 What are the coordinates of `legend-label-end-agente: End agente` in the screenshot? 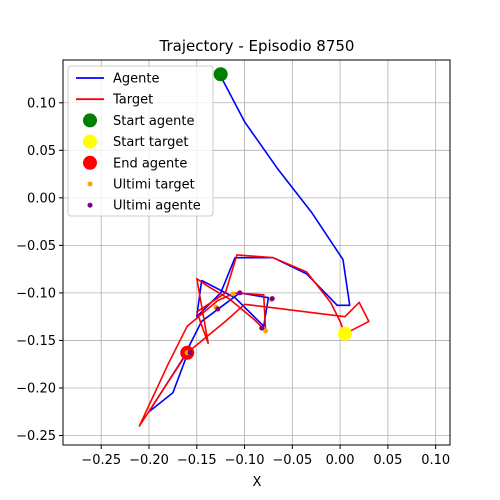 It's located at (150, 163).